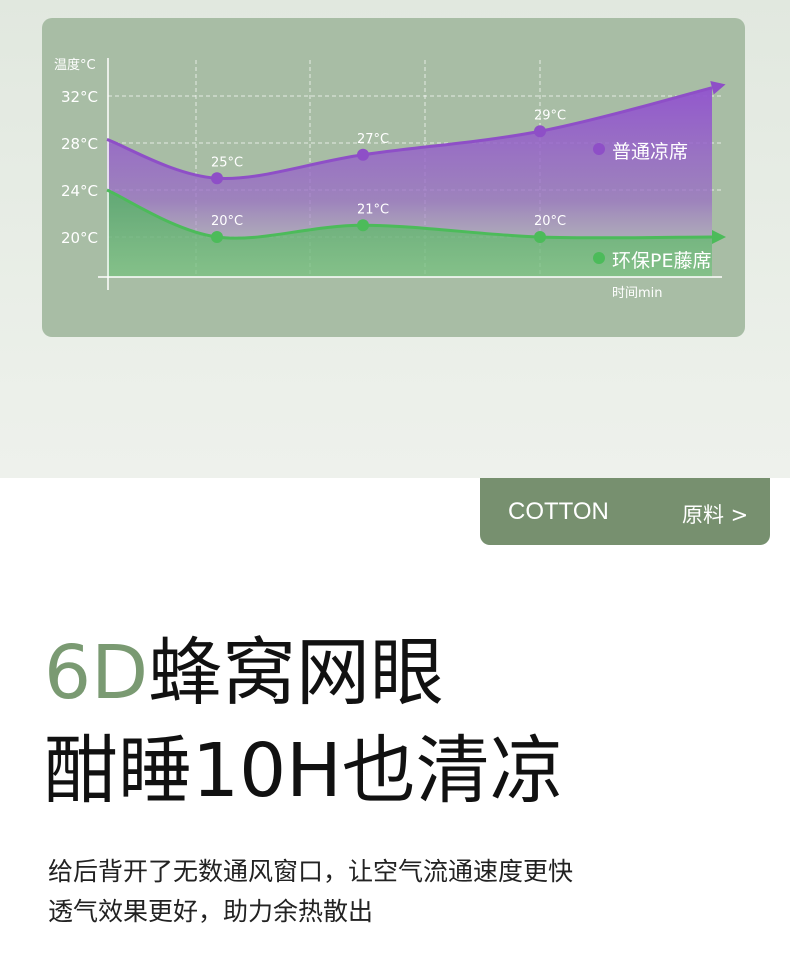 The image size is (790, 968). I want to click on headline-text: 蜂窝网眼, so click(296, 673).